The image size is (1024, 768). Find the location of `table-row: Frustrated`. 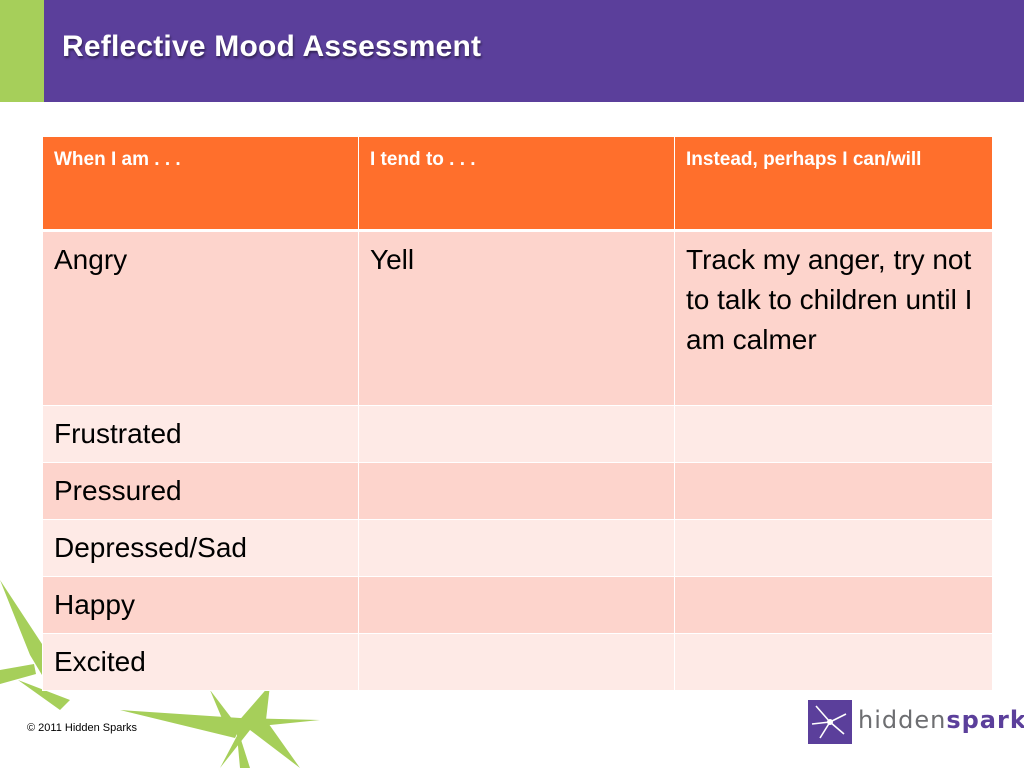

table-row: Frustrated is located at coordinates (517, 434).